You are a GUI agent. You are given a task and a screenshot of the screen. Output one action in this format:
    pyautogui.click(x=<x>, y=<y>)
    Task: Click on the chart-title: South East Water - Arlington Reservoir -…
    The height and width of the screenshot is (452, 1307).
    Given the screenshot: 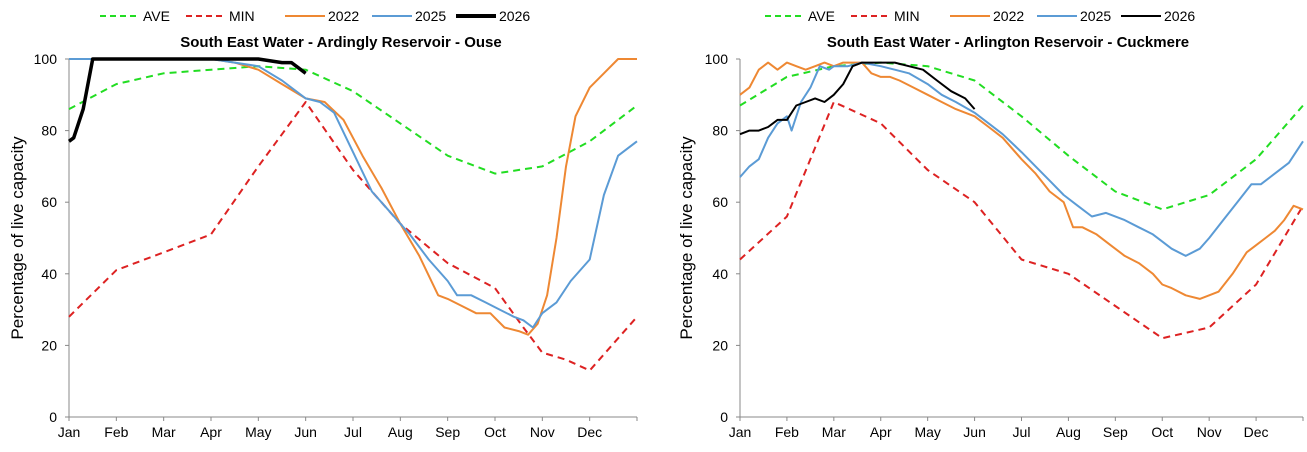 What is the action you would take?
    pyautogui.click(x=1008, y=42)
    